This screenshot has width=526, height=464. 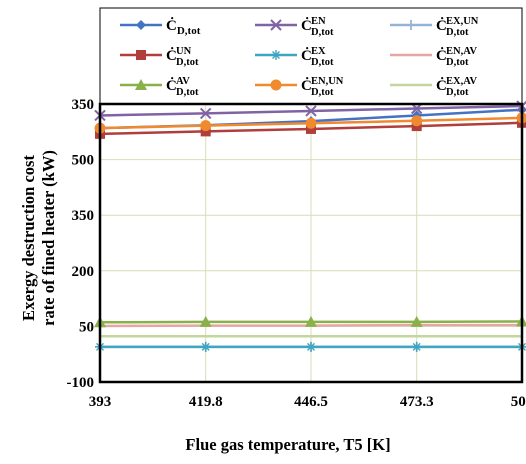 What do you see at coordinates (206, 402) in the screenshot?
I see `x-tick-label: 419.8` at bounding box center [206, 402].